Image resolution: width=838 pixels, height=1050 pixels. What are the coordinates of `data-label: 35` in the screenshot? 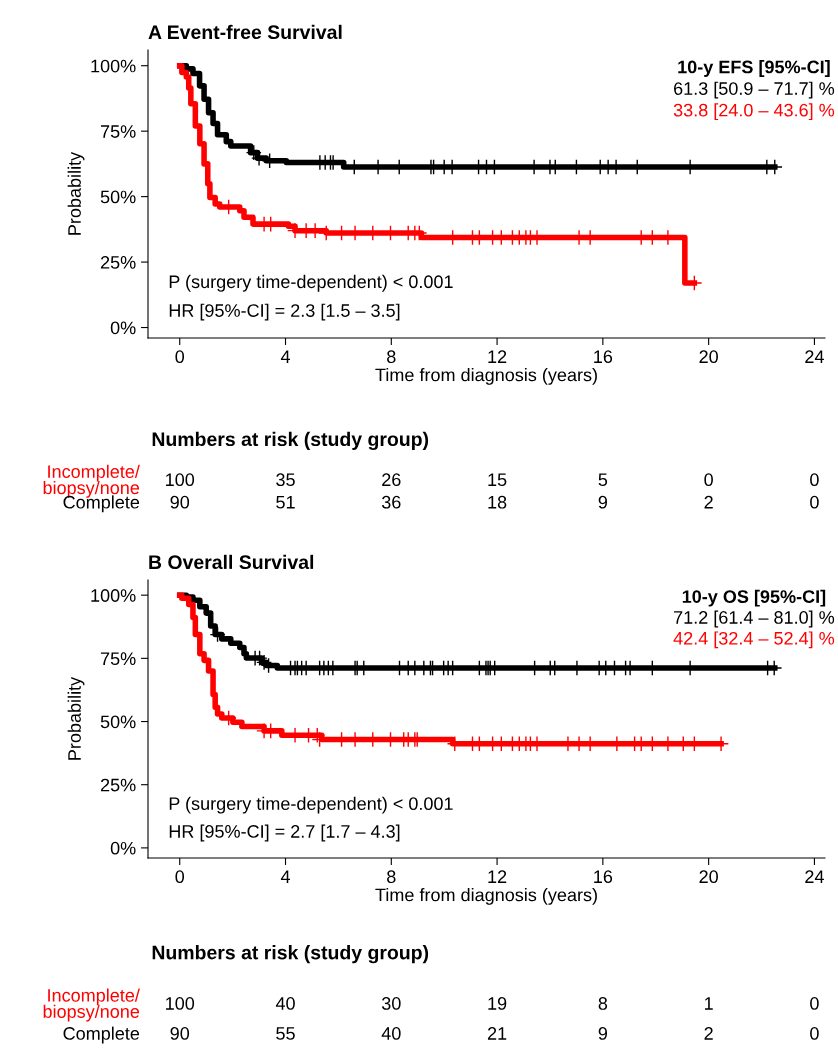 It's located at (285, 480).